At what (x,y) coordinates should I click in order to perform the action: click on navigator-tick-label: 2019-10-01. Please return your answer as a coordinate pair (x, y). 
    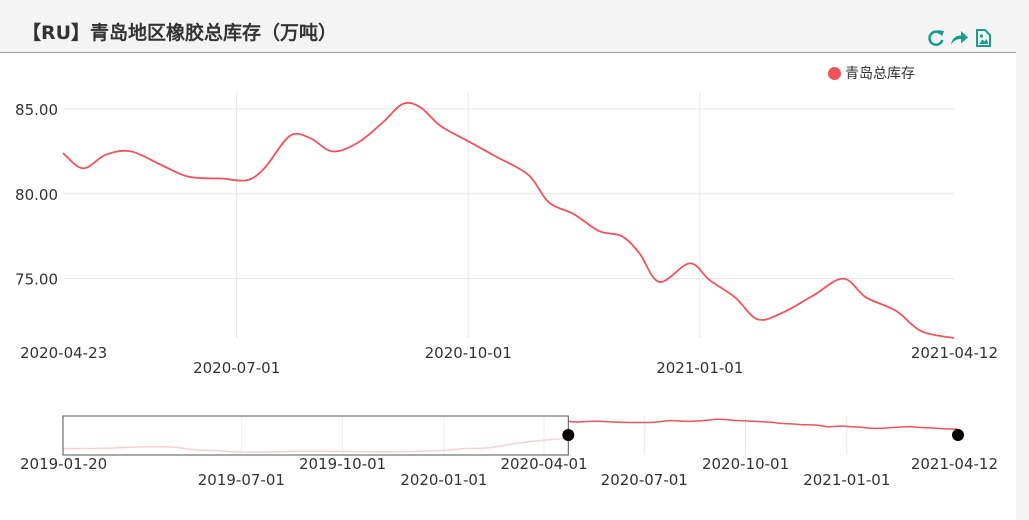
    Looking at the image, I should click on (342, 464).